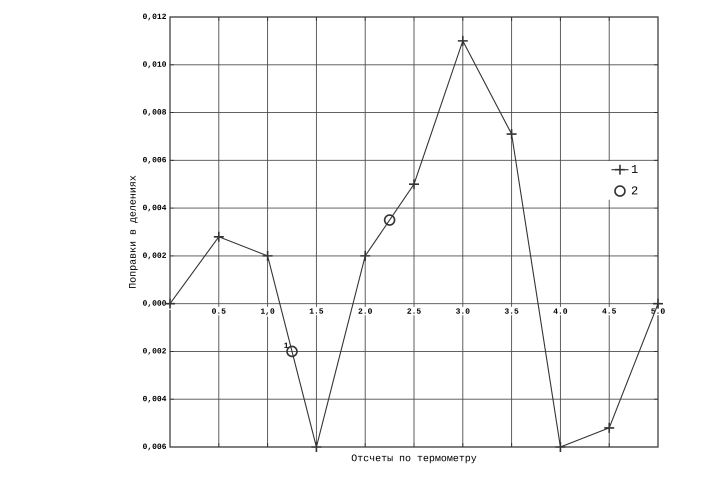 The image size is (721, 503). What do you see at coordinates (414, 459) in the screenshot?
I see `x-axis-title: Отсчеты по термометру` at bounding box center [414, 459].